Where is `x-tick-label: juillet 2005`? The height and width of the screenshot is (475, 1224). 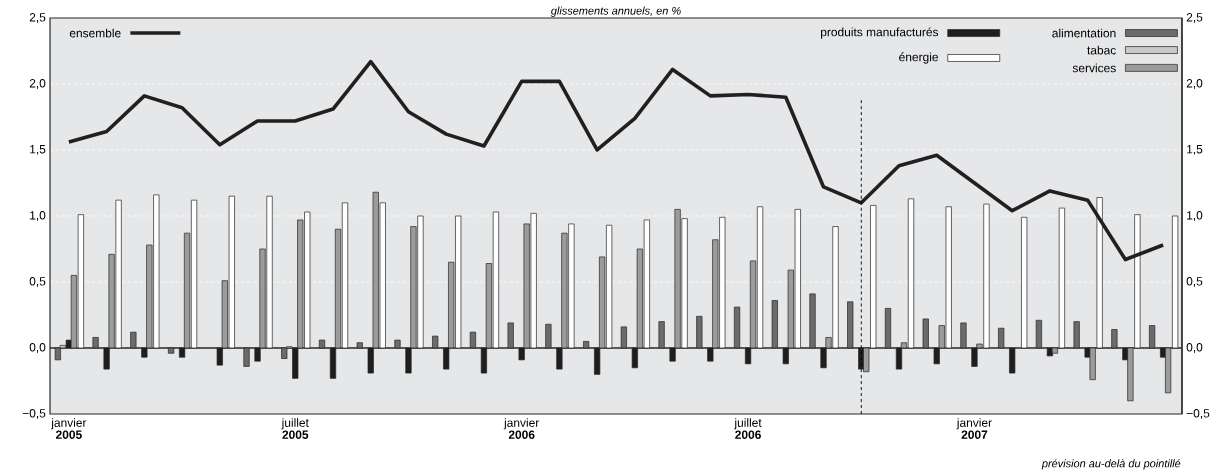
x-tick-label: juillet 2005 is located at coordinates (295, 428).